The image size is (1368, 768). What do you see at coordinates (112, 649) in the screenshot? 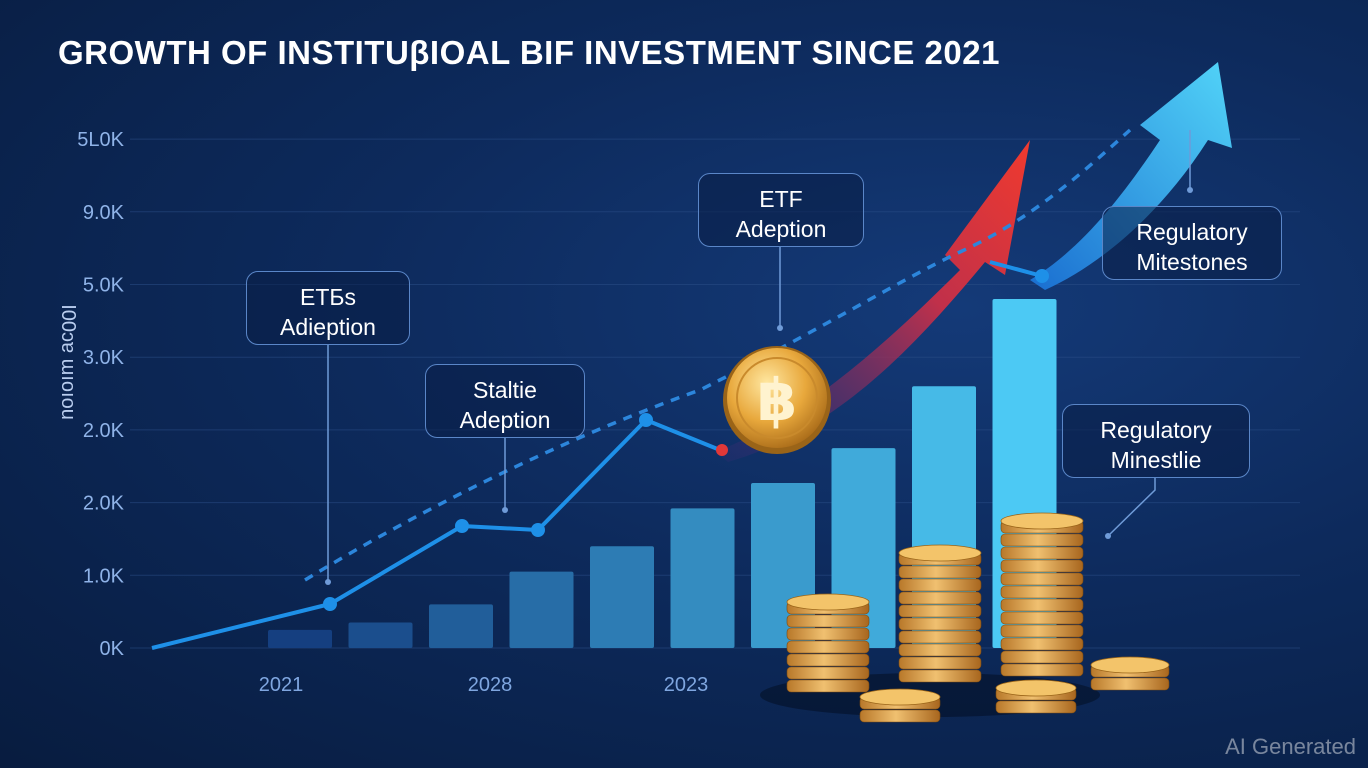
I see `y-tick-label: 0K` at bounding box center [112, 649].